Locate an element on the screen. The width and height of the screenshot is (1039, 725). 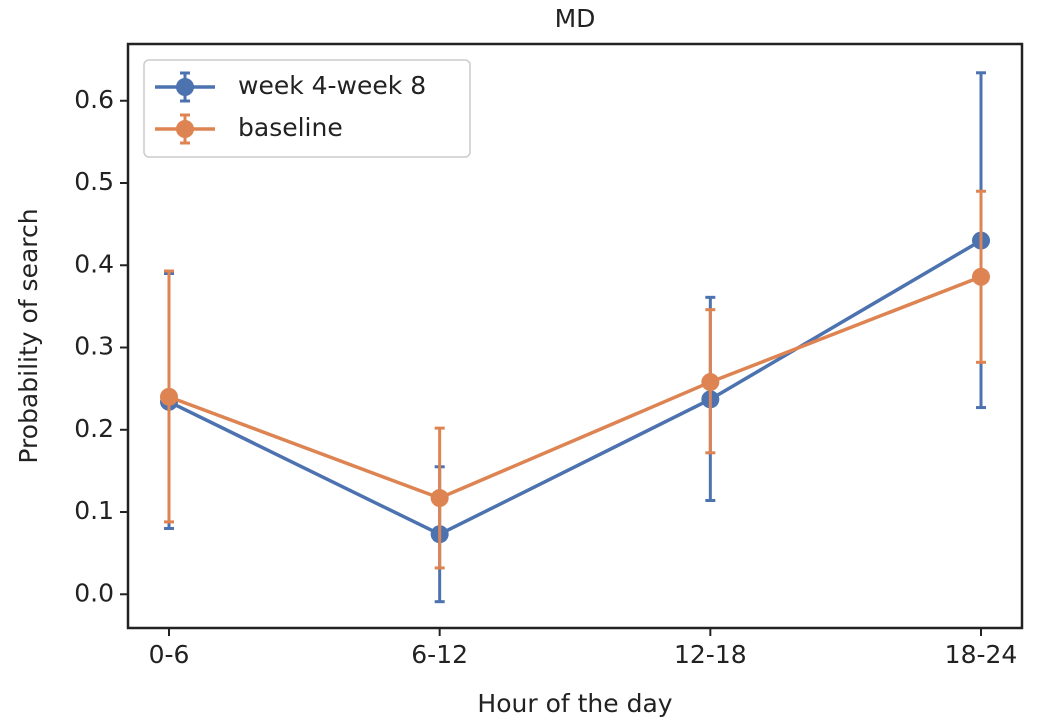
legend-box is located at coordinates (307, 108).